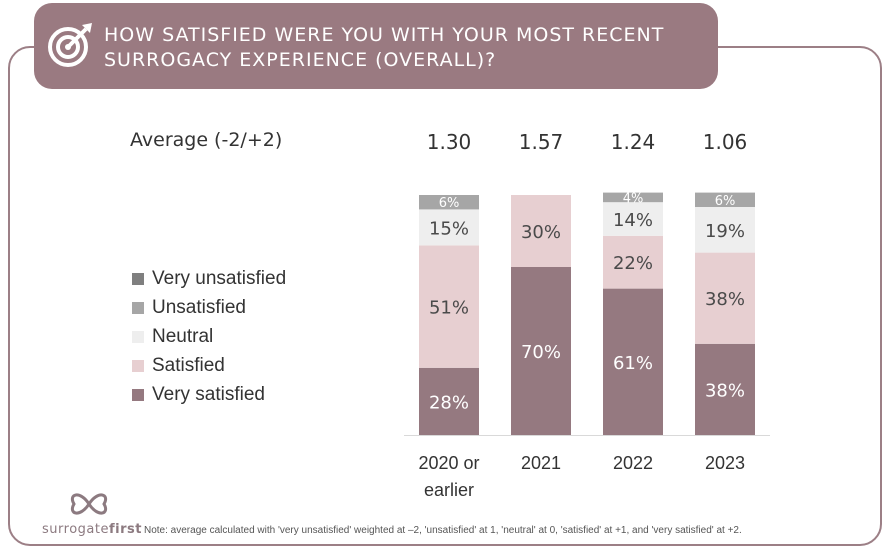 Image resolution: width=889 pixels, height=552 pixels. I want to click on brand-part2: first, so click(125, 529).